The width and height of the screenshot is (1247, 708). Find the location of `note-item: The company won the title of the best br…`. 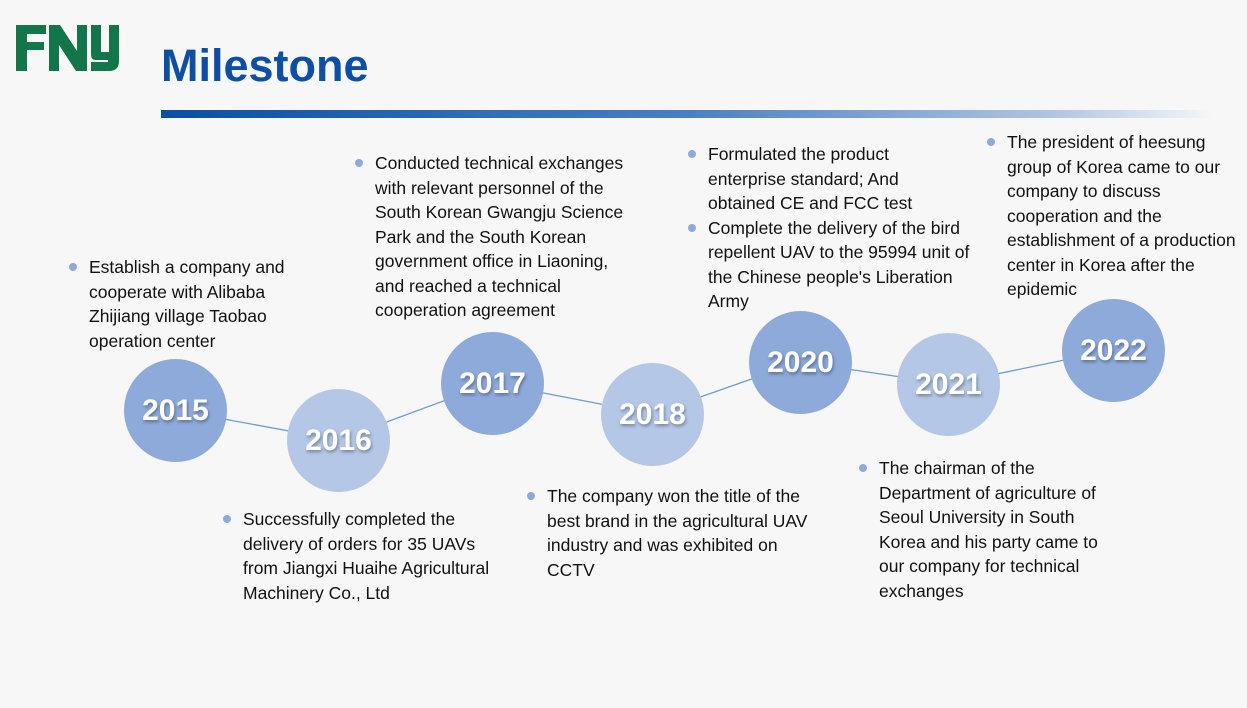

note-item: The company won the title of the best br… is located at coordinates (672, 533).